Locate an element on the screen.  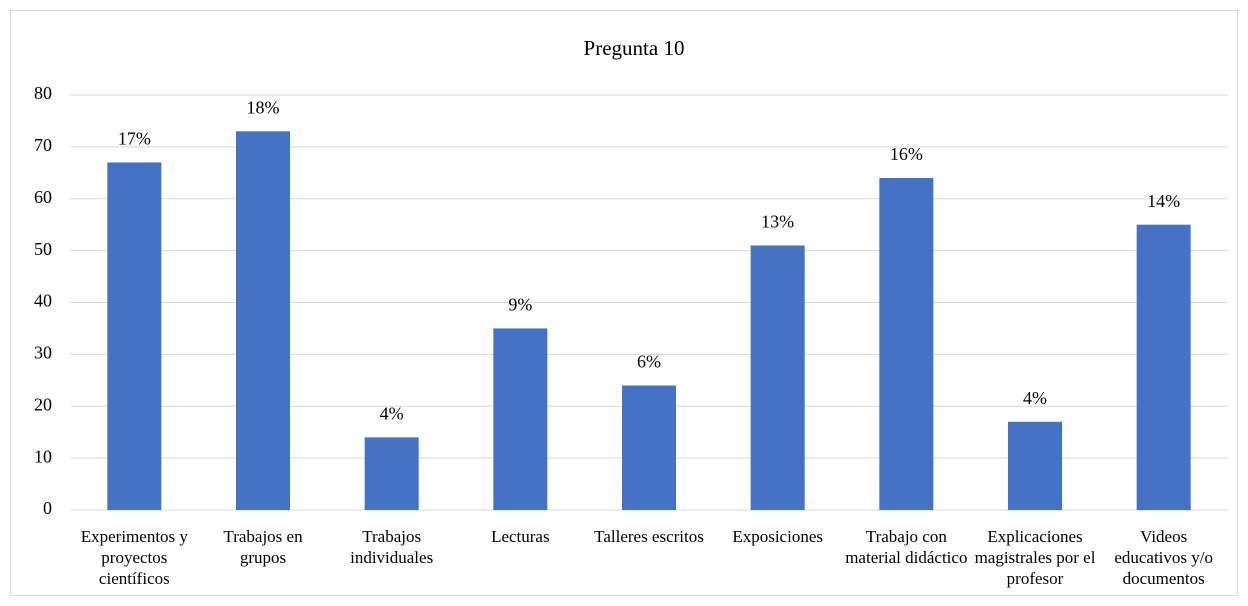
y-tick-label: 30 is located at coordinates (43, 353).